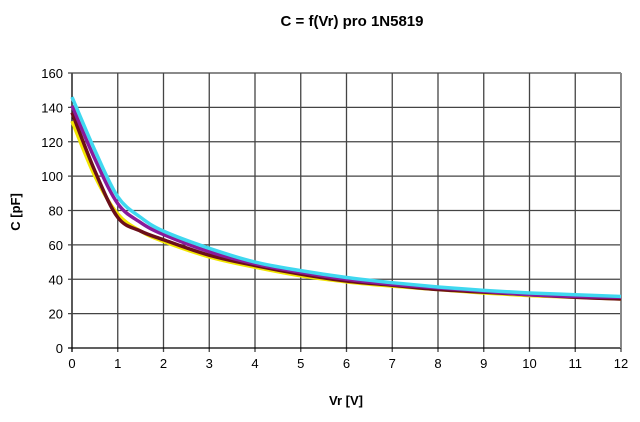 This screenshot has height=422, width=640. What do you see at coordinates (56, 211) in the screenshot?
I see `y-tick-label: 80` at bounding box center [56, 211].